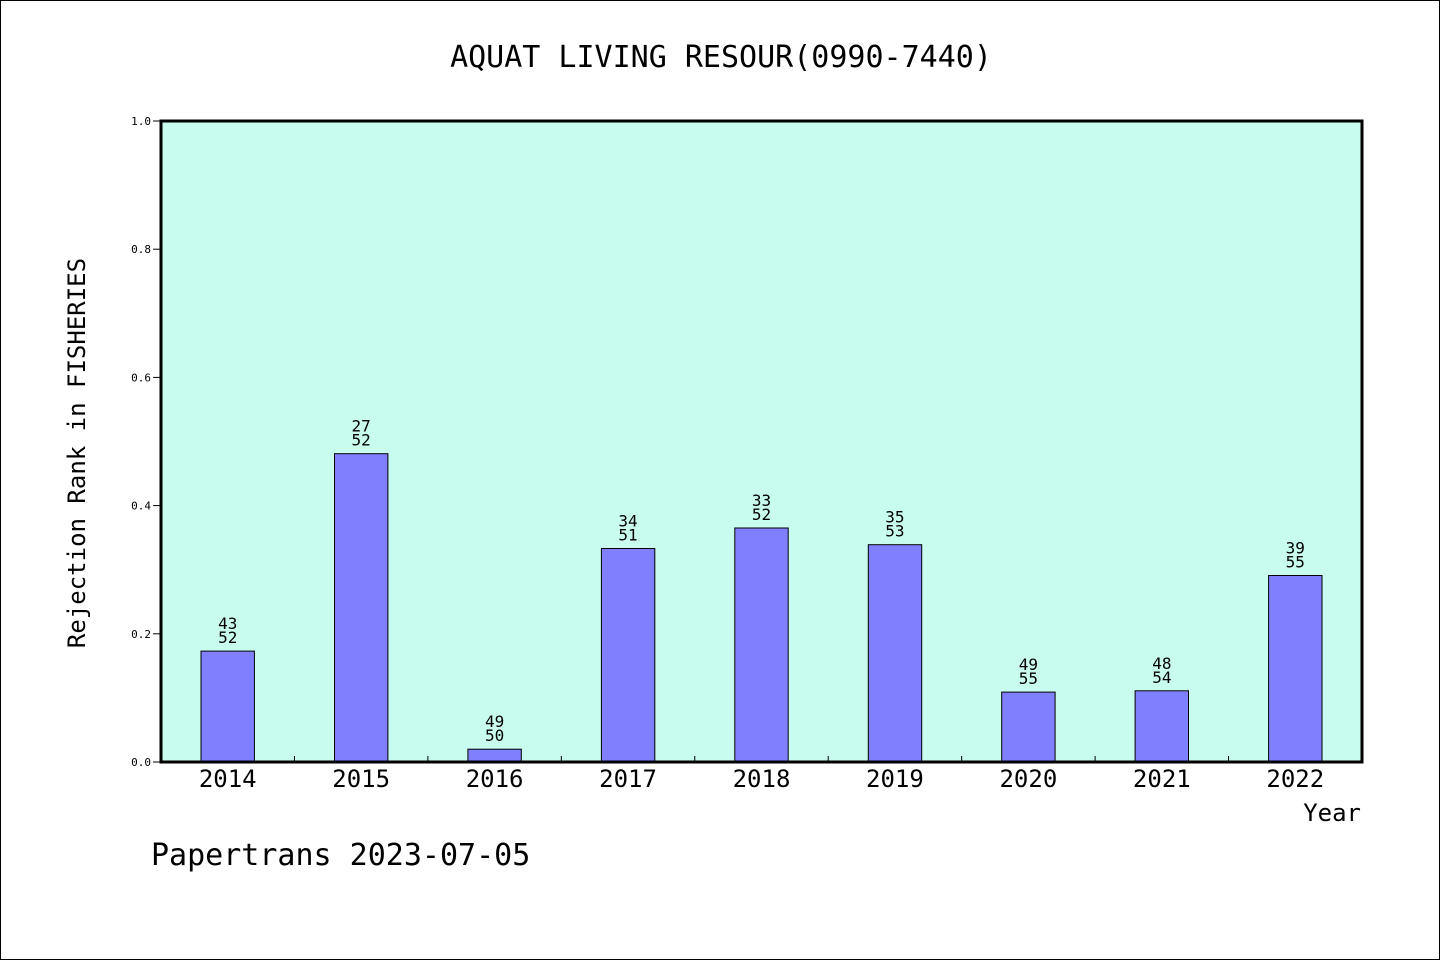 The height and width of the screenshot is (961, 1440). What do you see at coordinates (227, 623) in the screenshot?
I see `bar-label-top: 43` at bounding box center [227, 623].